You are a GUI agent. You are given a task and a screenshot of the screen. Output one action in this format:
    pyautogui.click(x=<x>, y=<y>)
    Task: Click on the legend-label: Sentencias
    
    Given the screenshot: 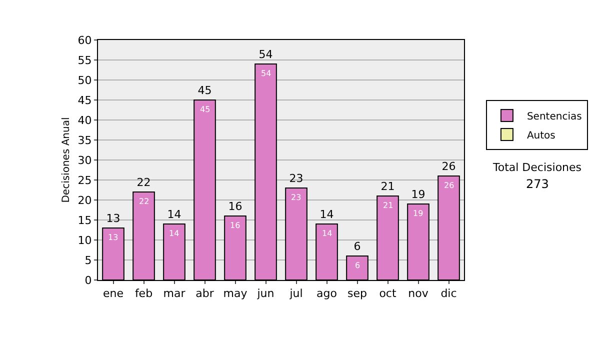 What is the action you would take?
    pyautogui.click(x=554, y=116)
    